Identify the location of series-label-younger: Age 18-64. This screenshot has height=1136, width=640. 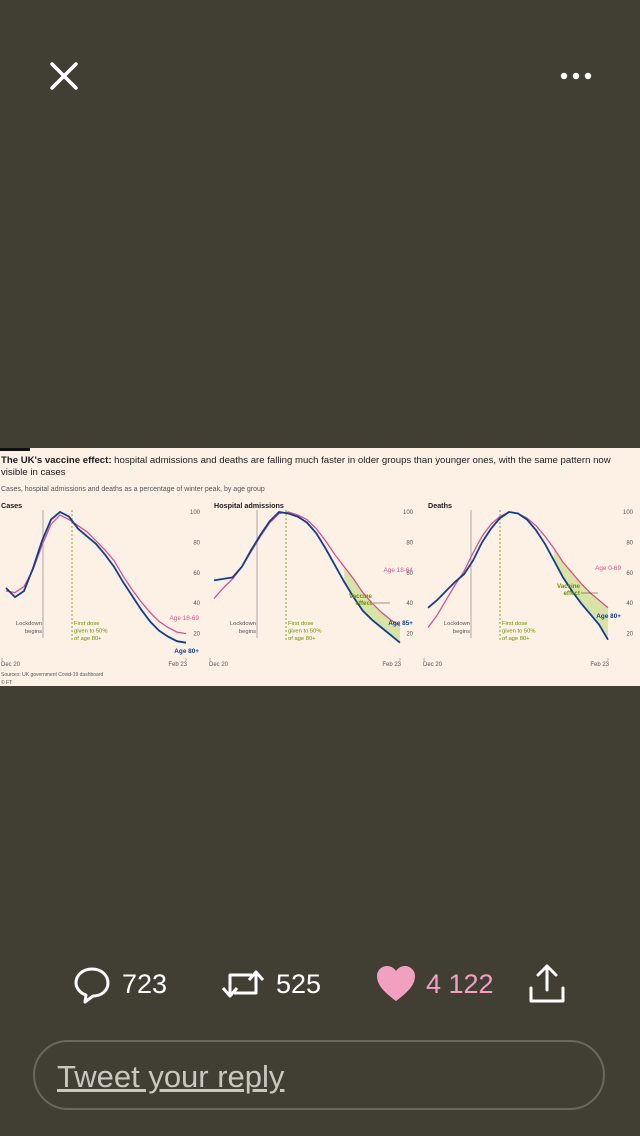
(399, 570).